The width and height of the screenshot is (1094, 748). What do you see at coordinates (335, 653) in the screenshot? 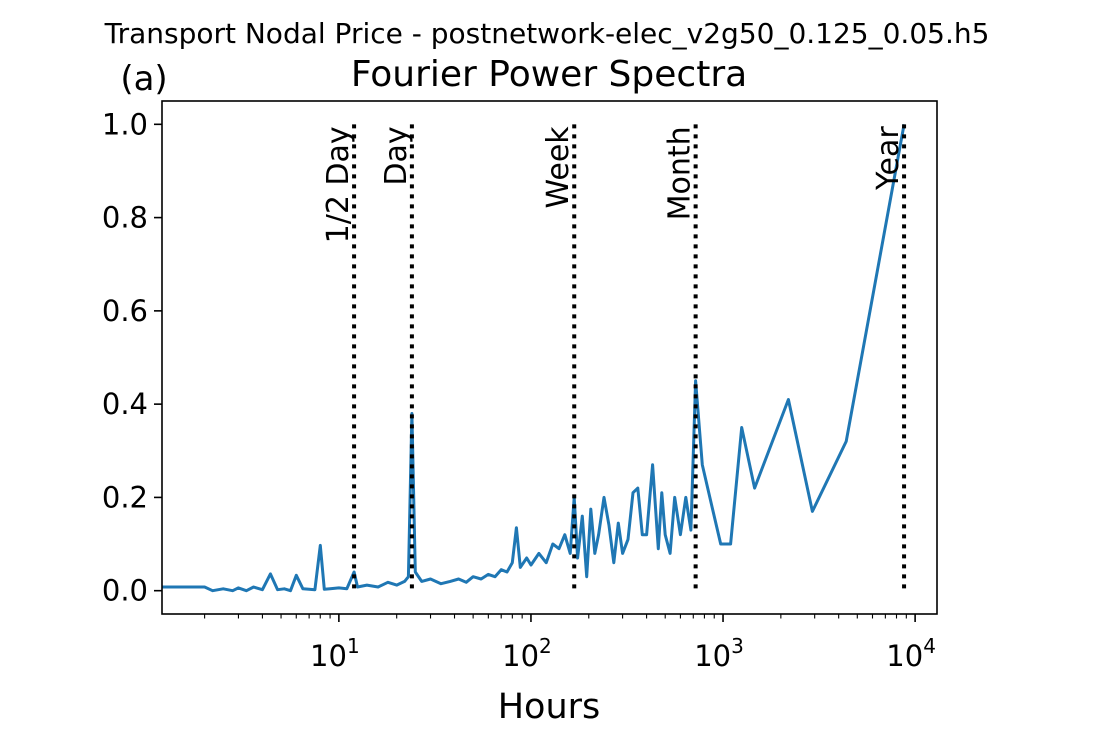
I see `x-tick-label-0: 10¹` at bounding box center [335, 653].